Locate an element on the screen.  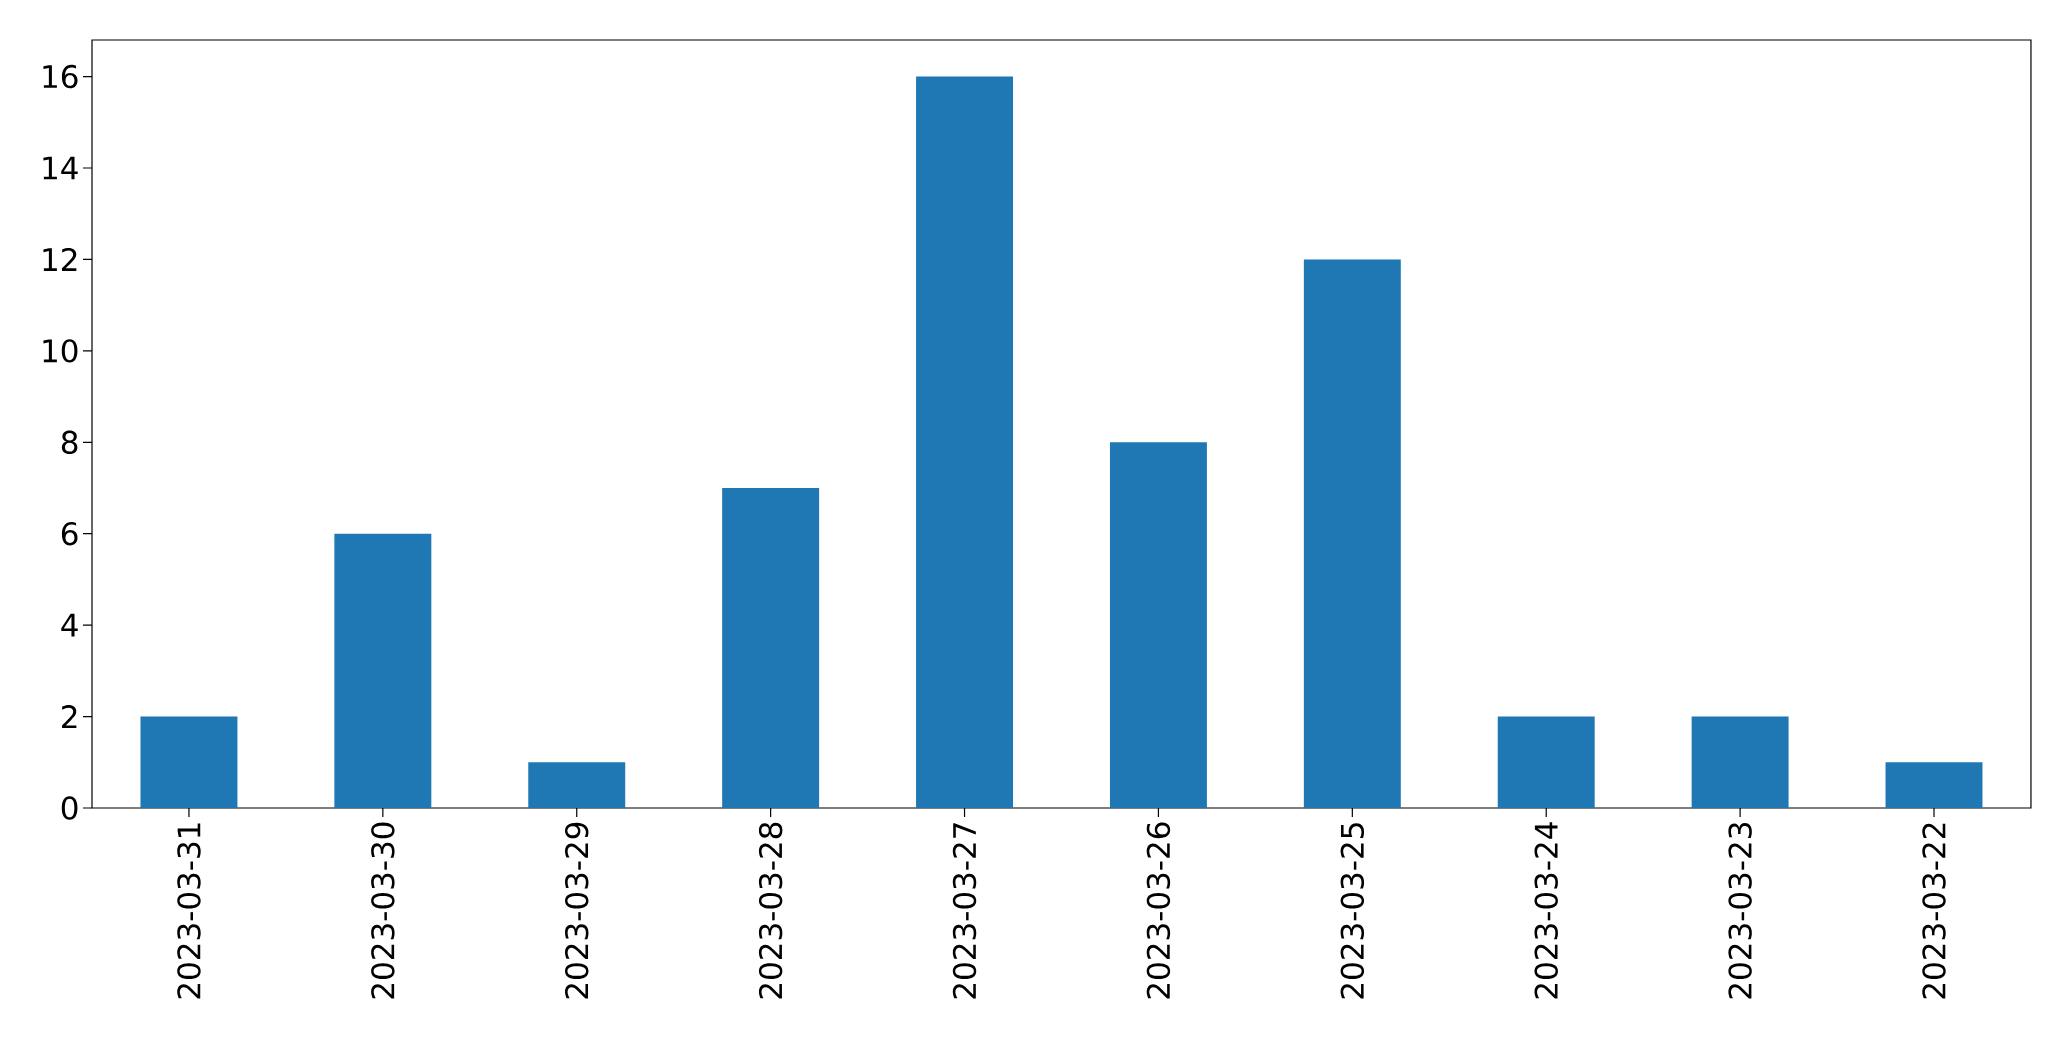
y-tick-label: 14 is located at coordinates (60, 168).